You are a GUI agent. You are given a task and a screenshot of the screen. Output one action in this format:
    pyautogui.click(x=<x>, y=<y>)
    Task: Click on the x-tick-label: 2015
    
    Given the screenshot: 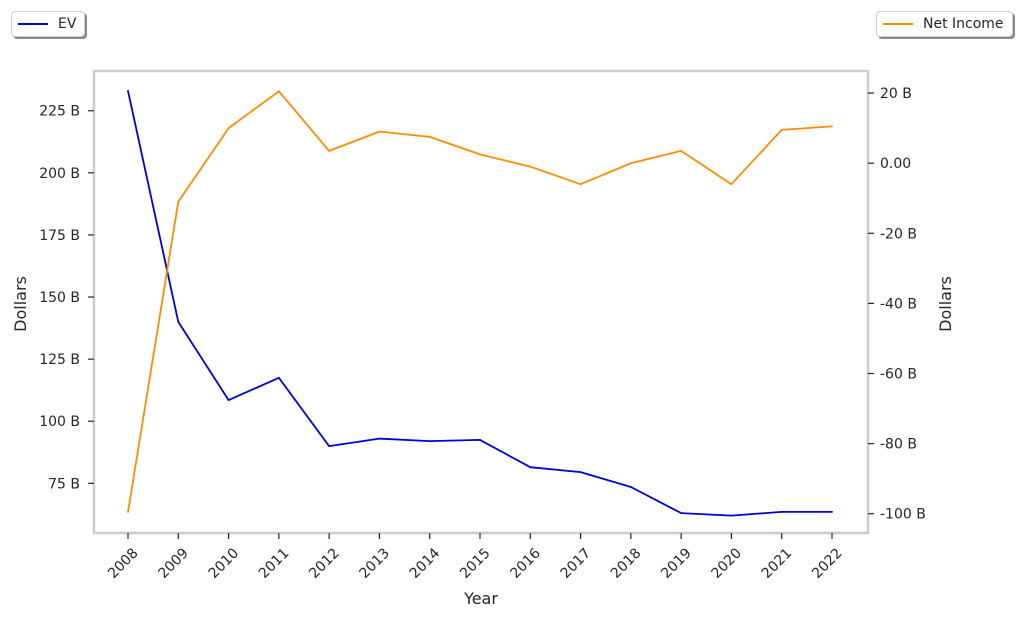 What is the action you would take?
    pyautogui.click(x=475, y=563)
    